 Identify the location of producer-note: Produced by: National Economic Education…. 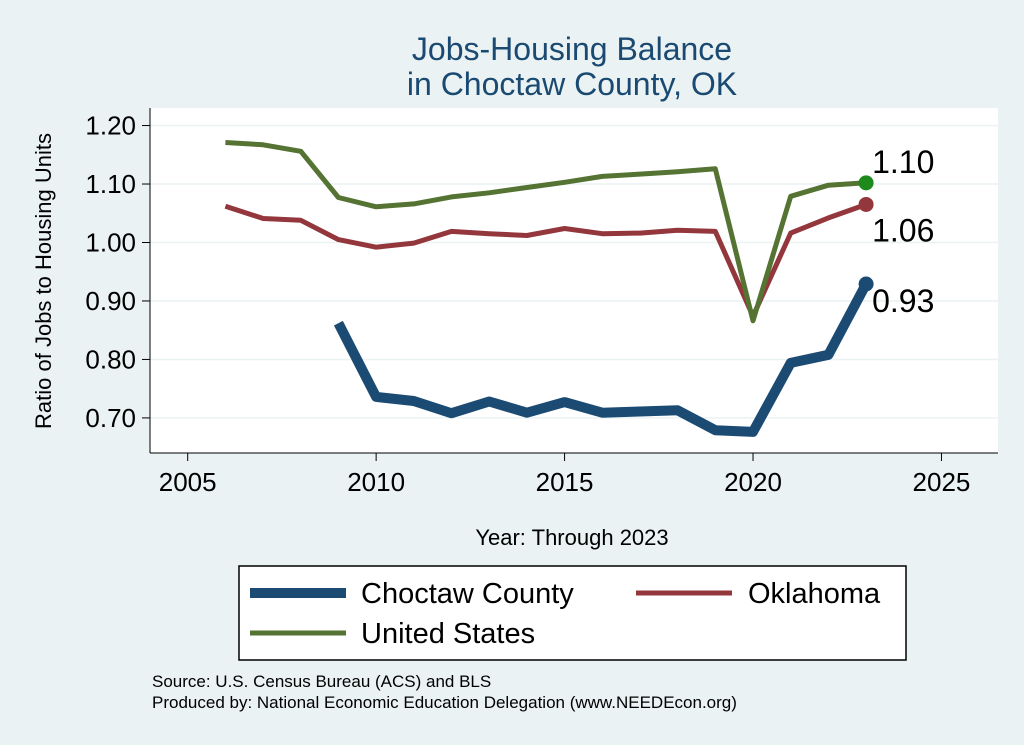
(444, 702).